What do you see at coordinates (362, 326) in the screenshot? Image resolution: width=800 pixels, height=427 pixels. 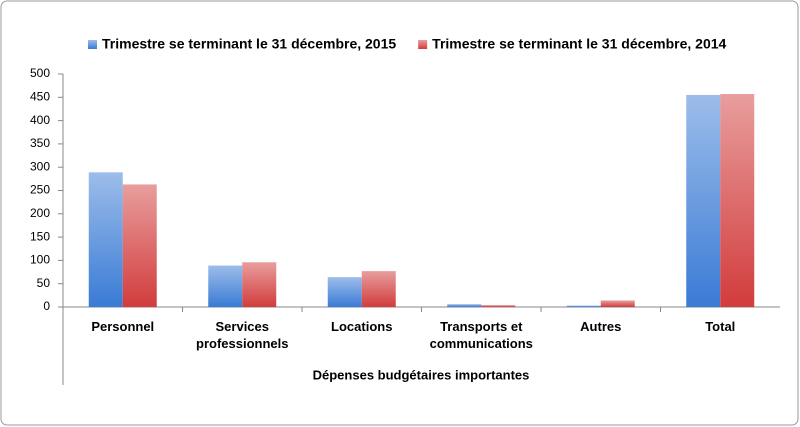 I see `x-tick-label: Locations` at bounding box center [362, 326].